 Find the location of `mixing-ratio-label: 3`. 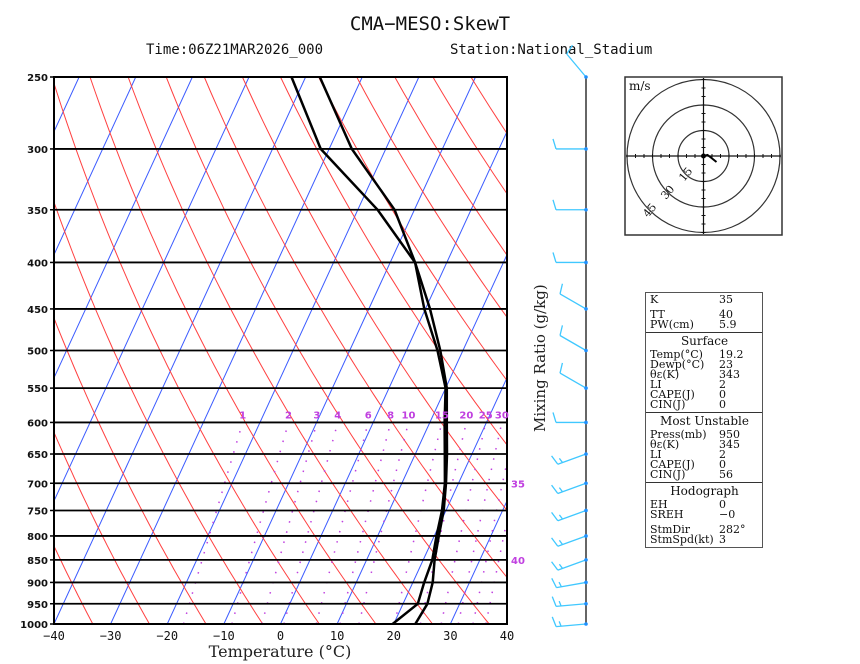

mixing-ratio-label: 3 is located at coordinates (316, 415).